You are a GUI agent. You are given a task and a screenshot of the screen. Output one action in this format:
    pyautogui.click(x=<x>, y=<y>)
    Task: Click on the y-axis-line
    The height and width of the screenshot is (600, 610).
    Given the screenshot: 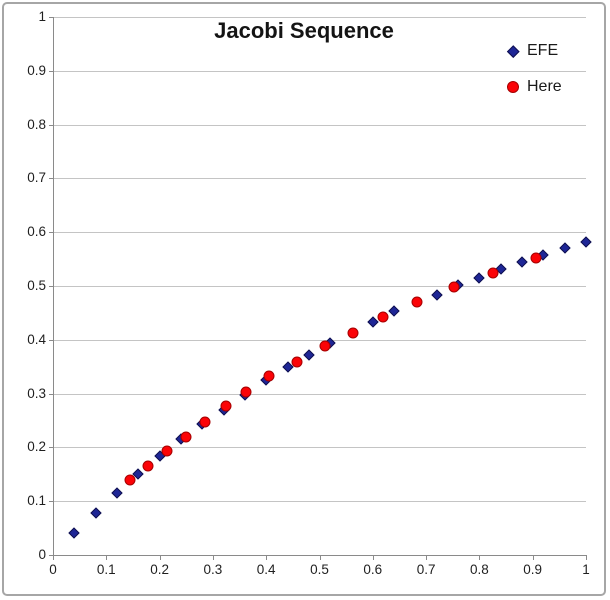 What is the action you would take?
    pyautogui.click(x=53, y=286)
    